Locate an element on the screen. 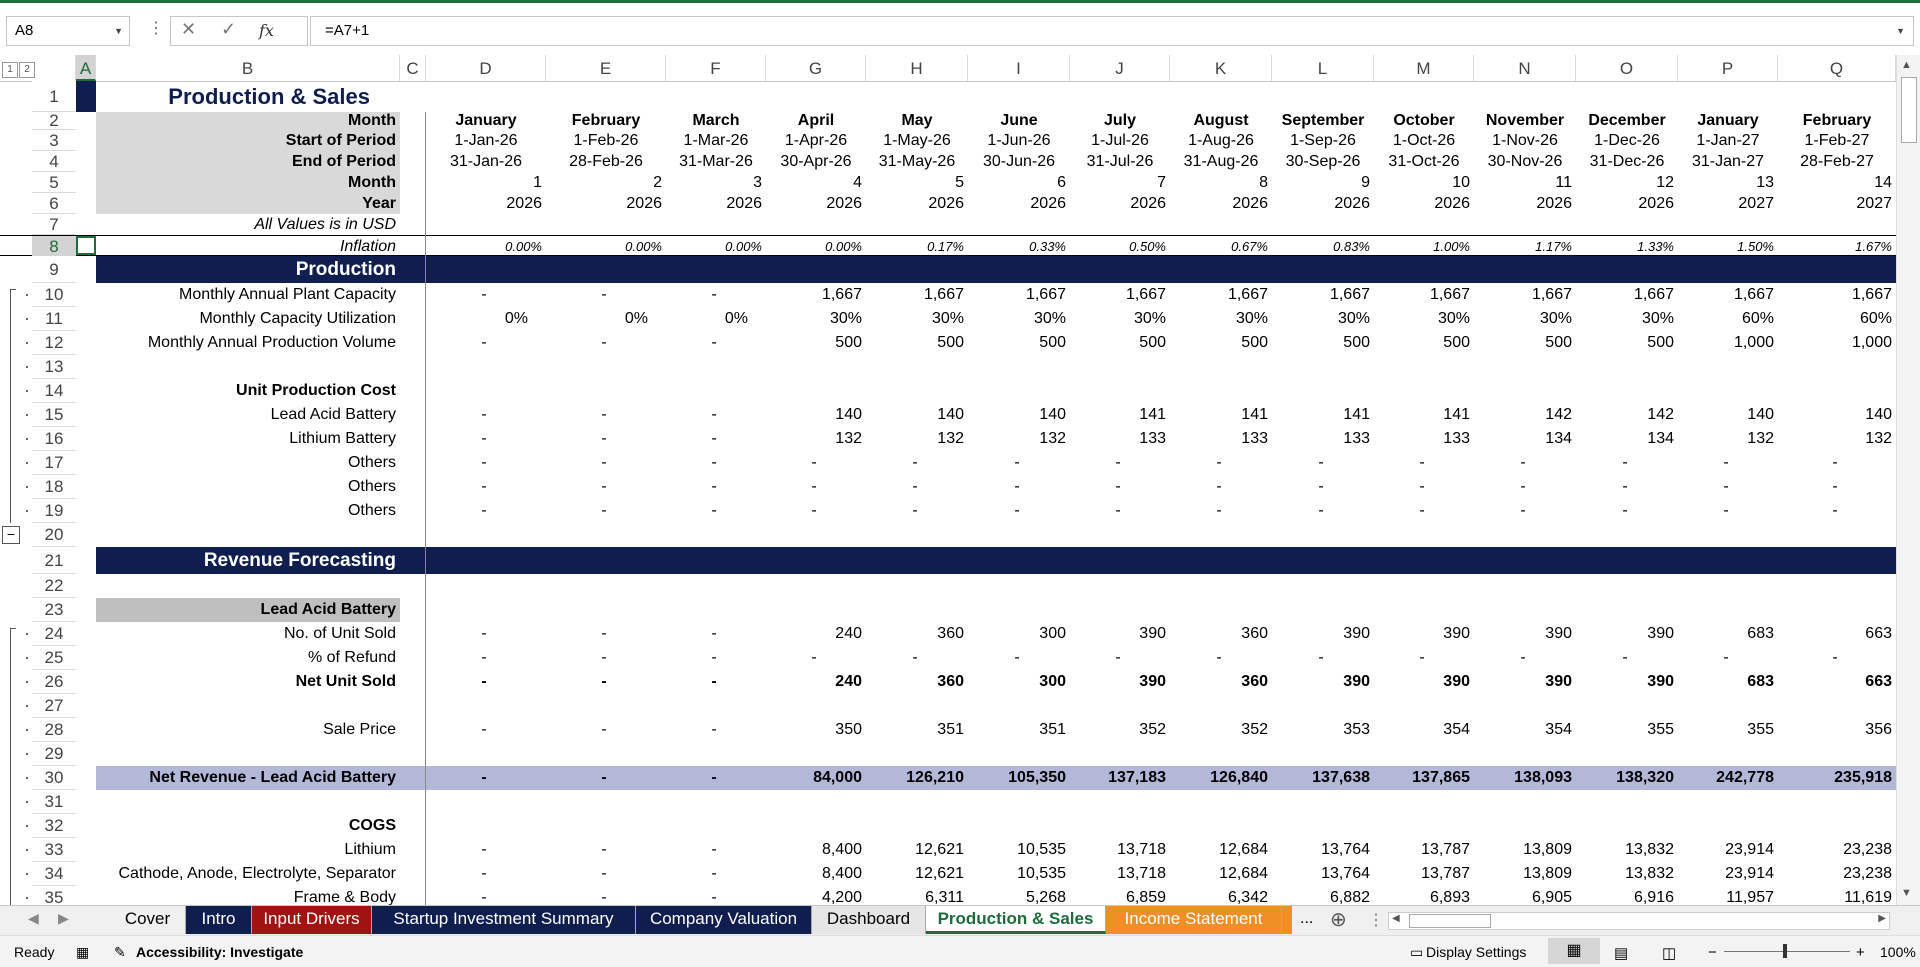 This screenshot has width=1920, height=967. macro-icon: ▦ is located at coordinates (83, 952).